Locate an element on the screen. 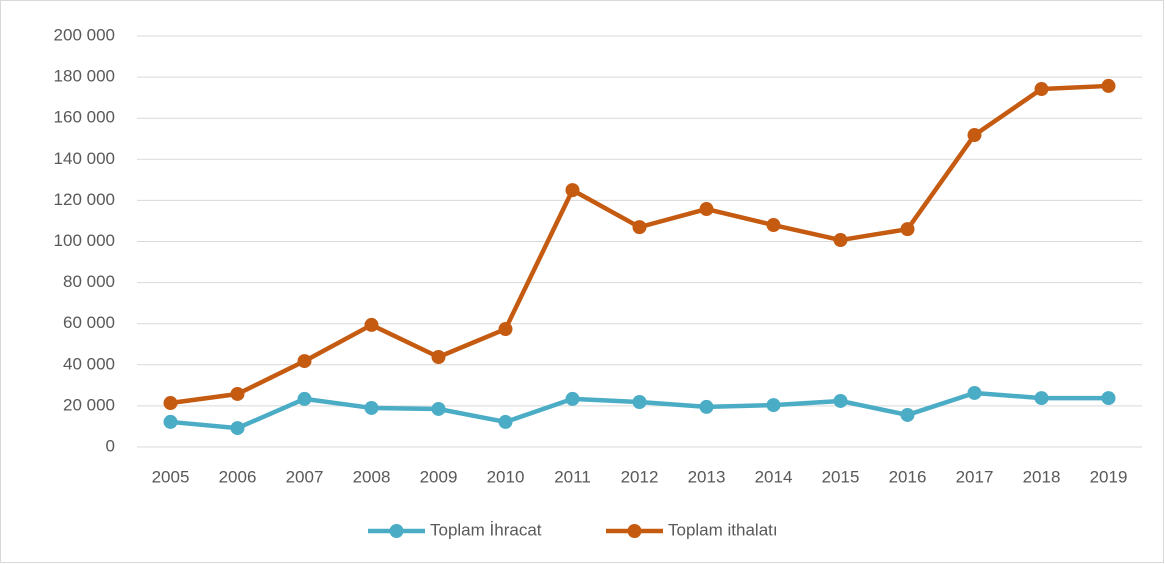 This screenshot has height=564, width=1165. x-tick-label: 2015 is located at coordinates (841, 476).